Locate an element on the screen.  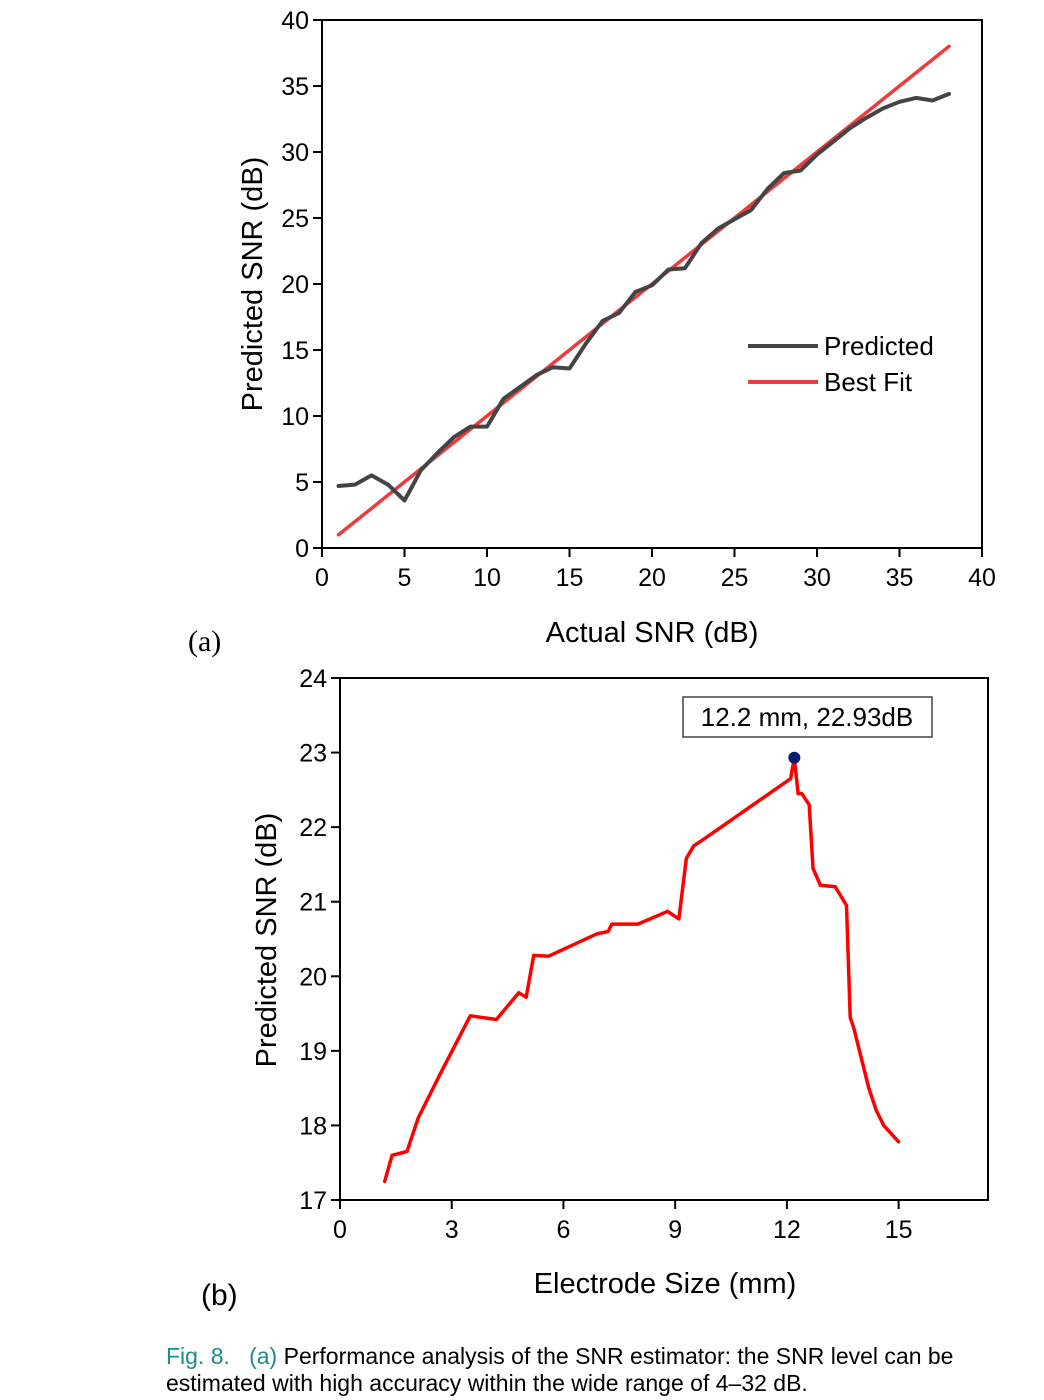
y-tick-label: 5 is located at coordinates (302, 483).